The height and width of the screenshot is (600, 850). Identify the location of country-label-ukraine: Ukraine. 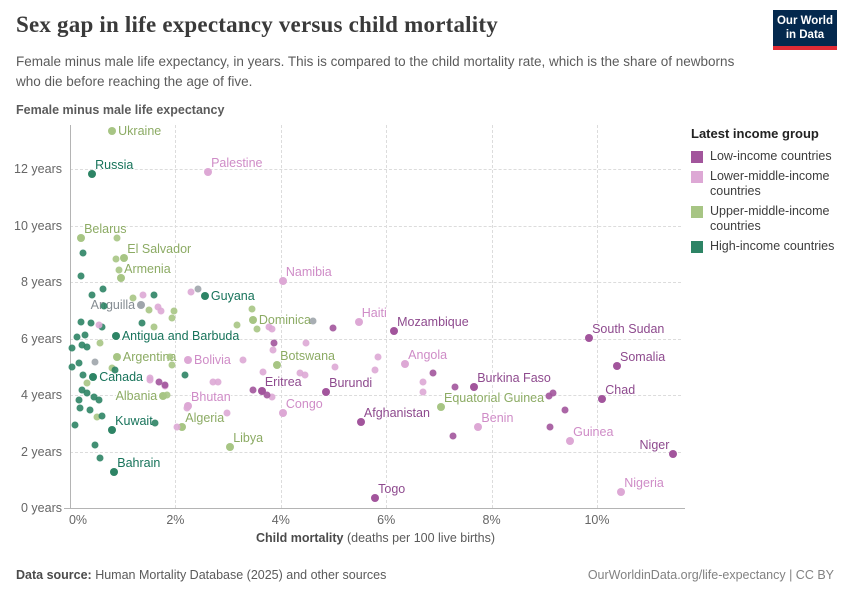
(140, 131).